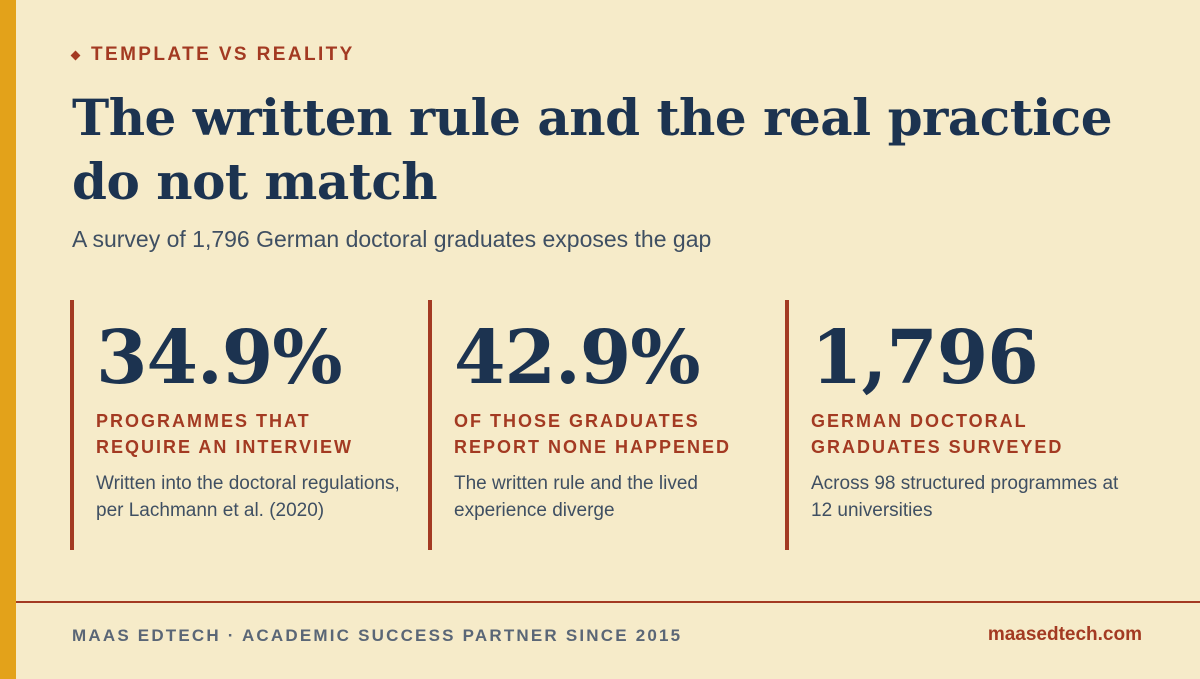 The image size is (1200, 679). Describe the element at coordinates (1064, 634) in the screenshot. I see `footer-website-link: maasedtech.com` at that location.